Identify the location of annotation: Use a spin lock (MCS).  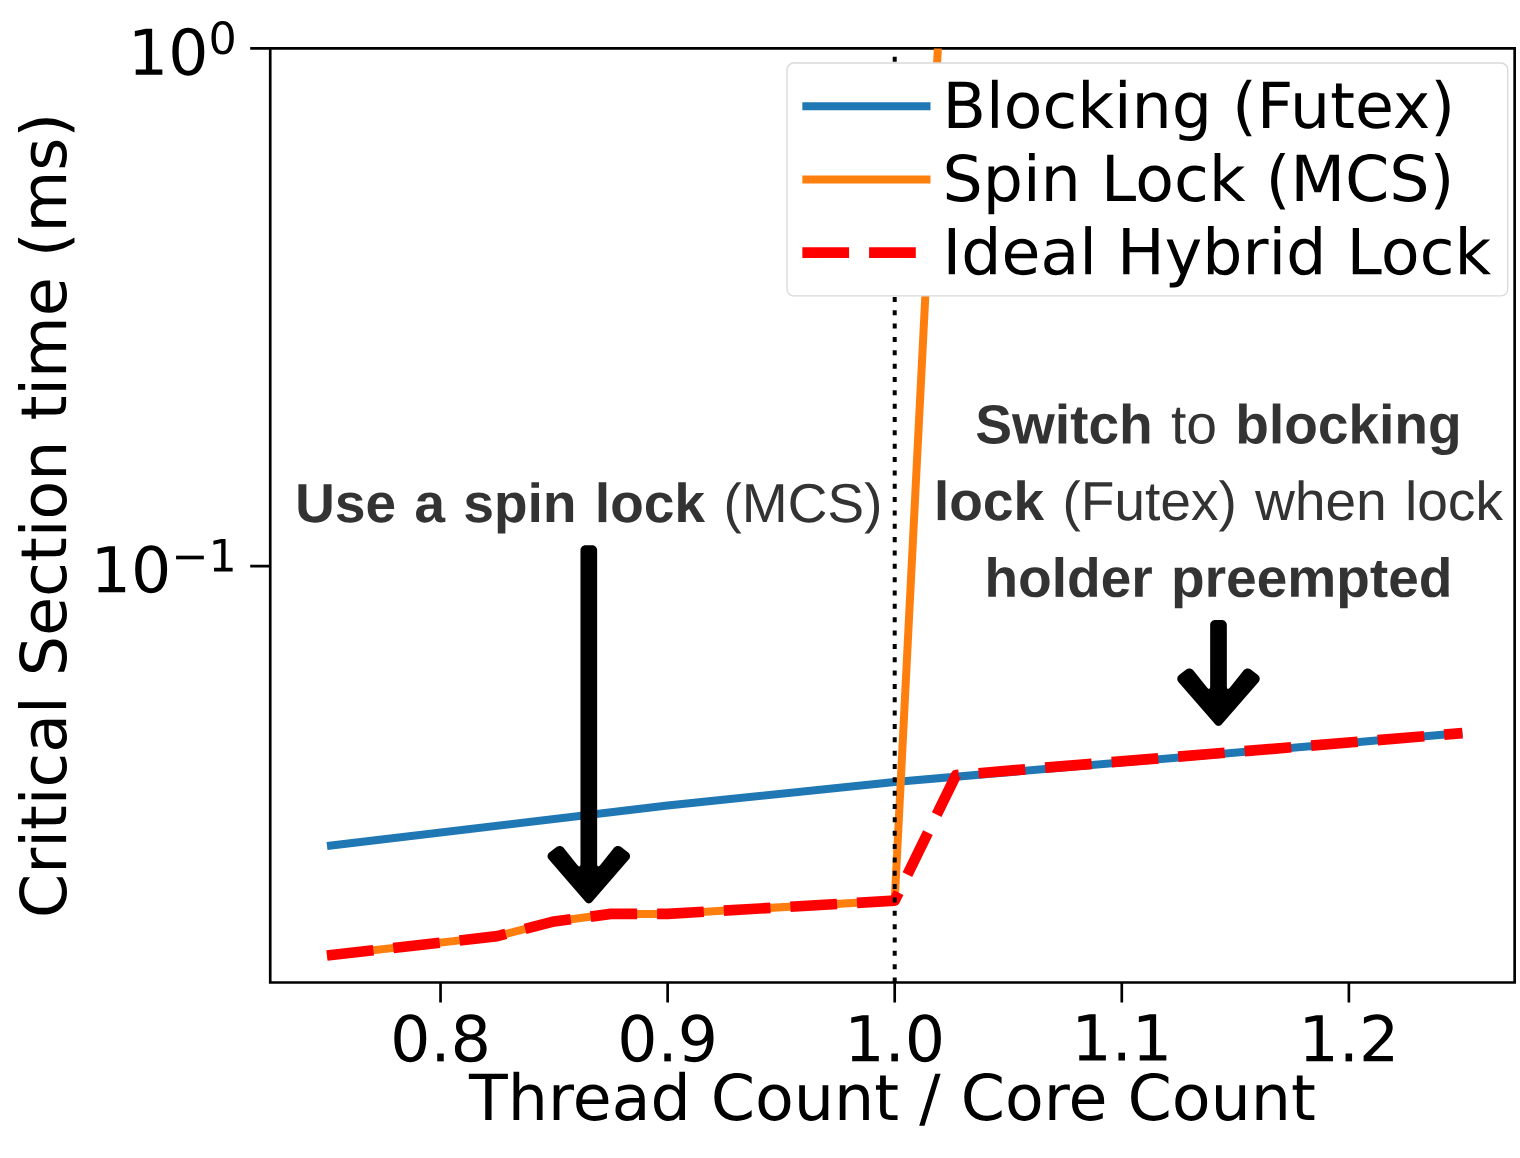
(589, 508).